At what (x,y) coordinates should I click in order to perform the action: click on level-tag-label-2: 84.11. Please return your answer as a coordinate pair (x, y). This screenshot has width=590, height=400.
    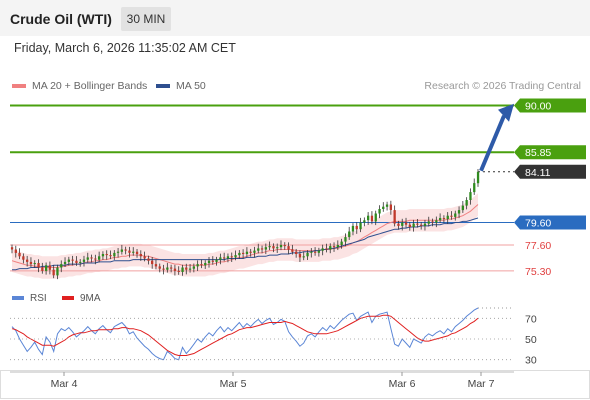
    Looking at the image, I should click on (538, 173).